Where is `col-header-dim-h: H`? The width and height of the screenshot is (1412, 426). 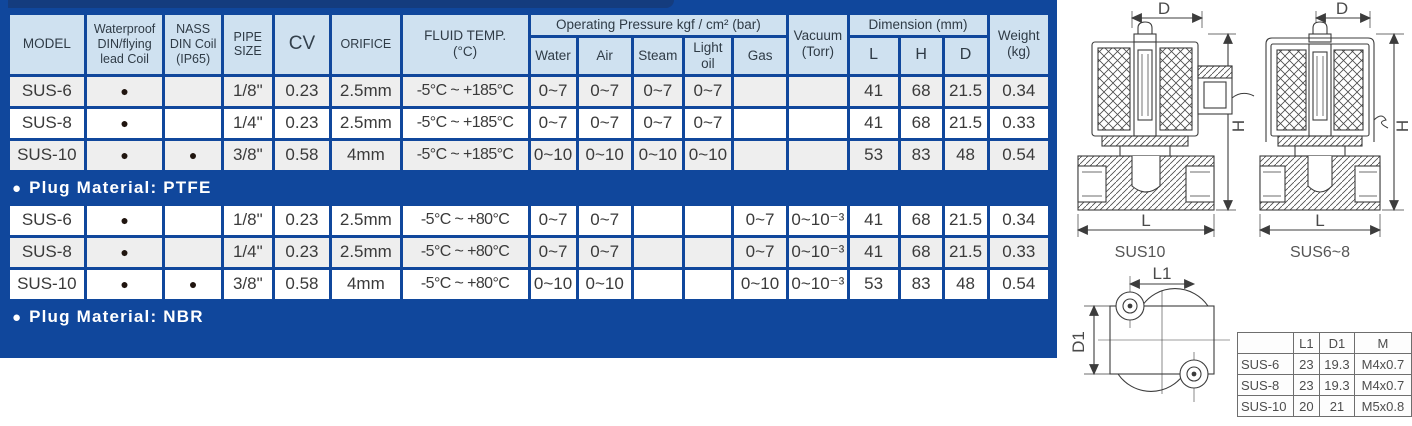
col-header-dim-h: H is located at coordinates (921, 55).